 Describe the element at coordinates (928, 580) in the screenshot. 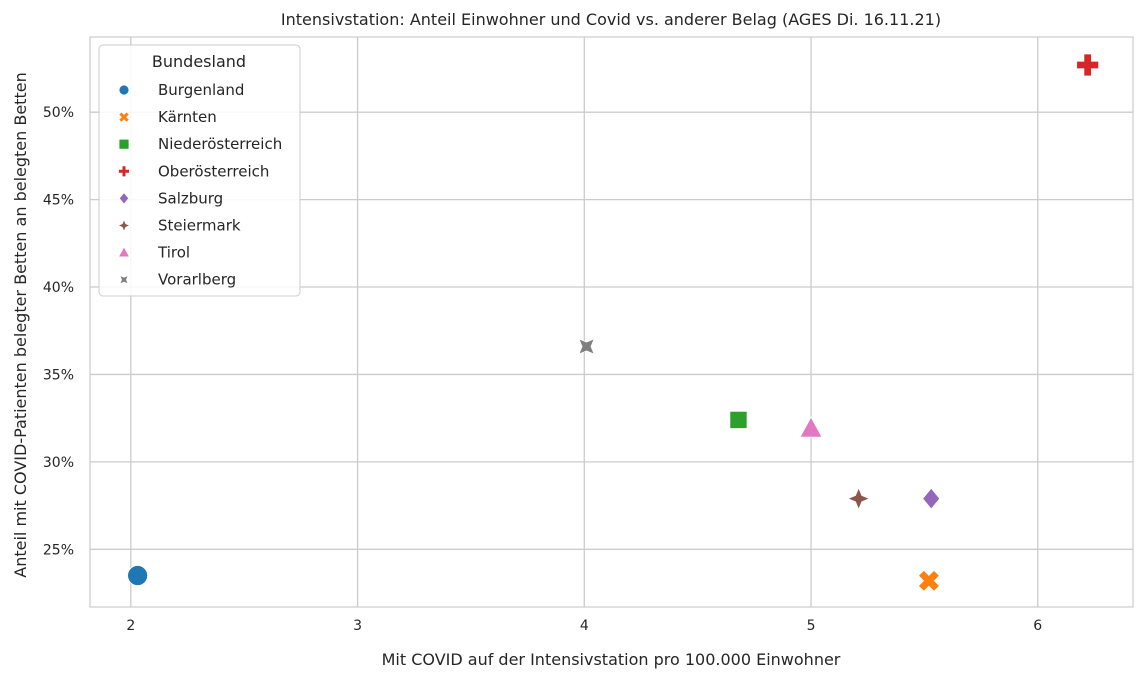

I see `point-kaernten` at that location.